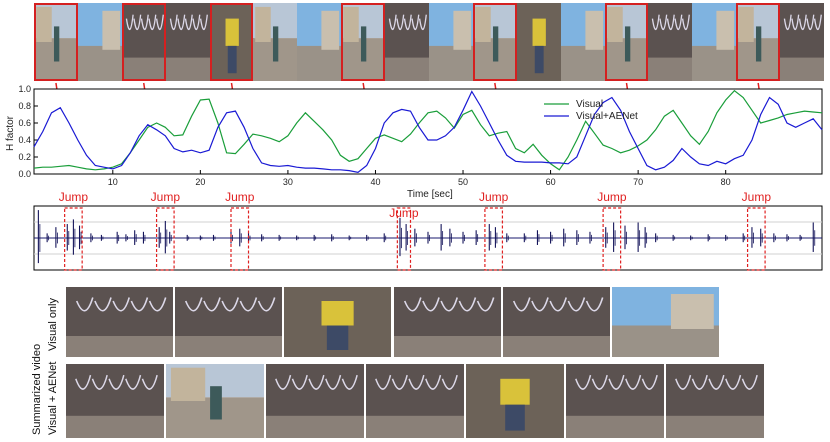 This screenshot has height=442, width=830. What do you see at coordinates (589, 104) in the screenshot?
I see `legend-label-visual: Visual` at bounding box center [589, 104].